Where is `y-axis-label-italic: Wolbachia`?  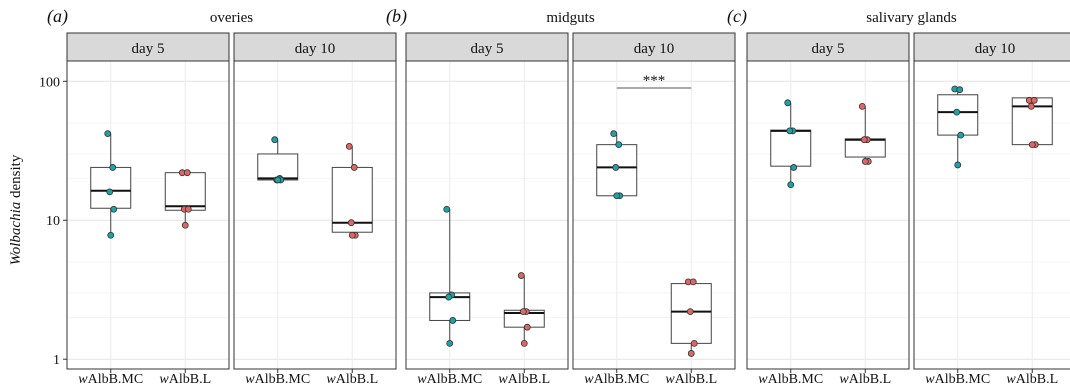 y-axis-label-italic: Wolbachia is located at coordinates (16, 234).